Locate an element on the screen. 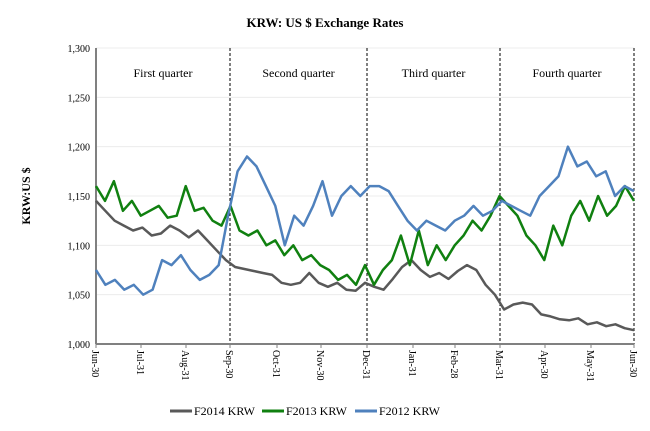 The image size is (650, 431). y-axis-label: KRW:US $ is located at coordinates (26, 195).